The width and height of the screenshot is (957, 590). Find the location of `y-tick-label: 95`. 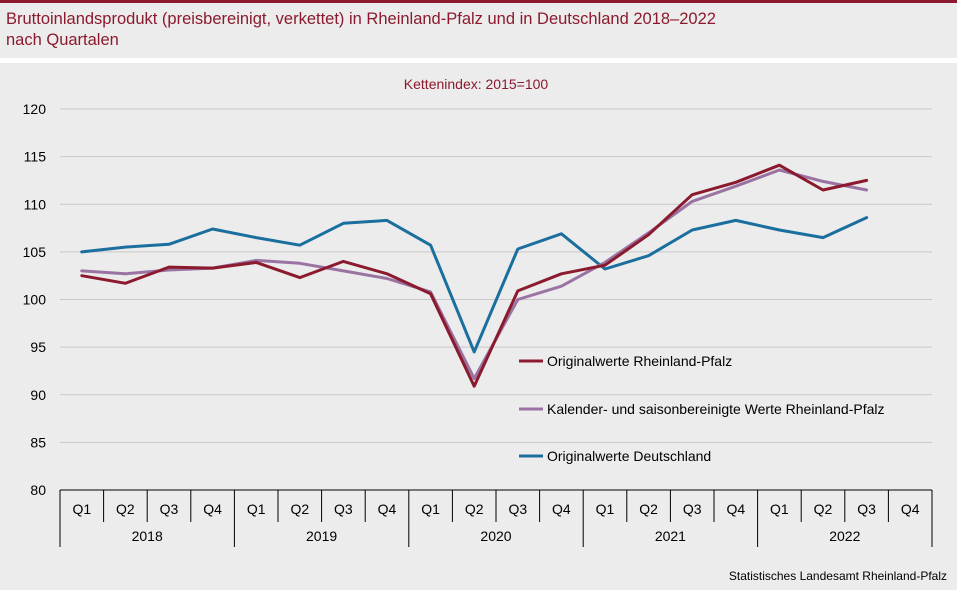

y-tick-label: 95 is located at coordinates (38, 347).